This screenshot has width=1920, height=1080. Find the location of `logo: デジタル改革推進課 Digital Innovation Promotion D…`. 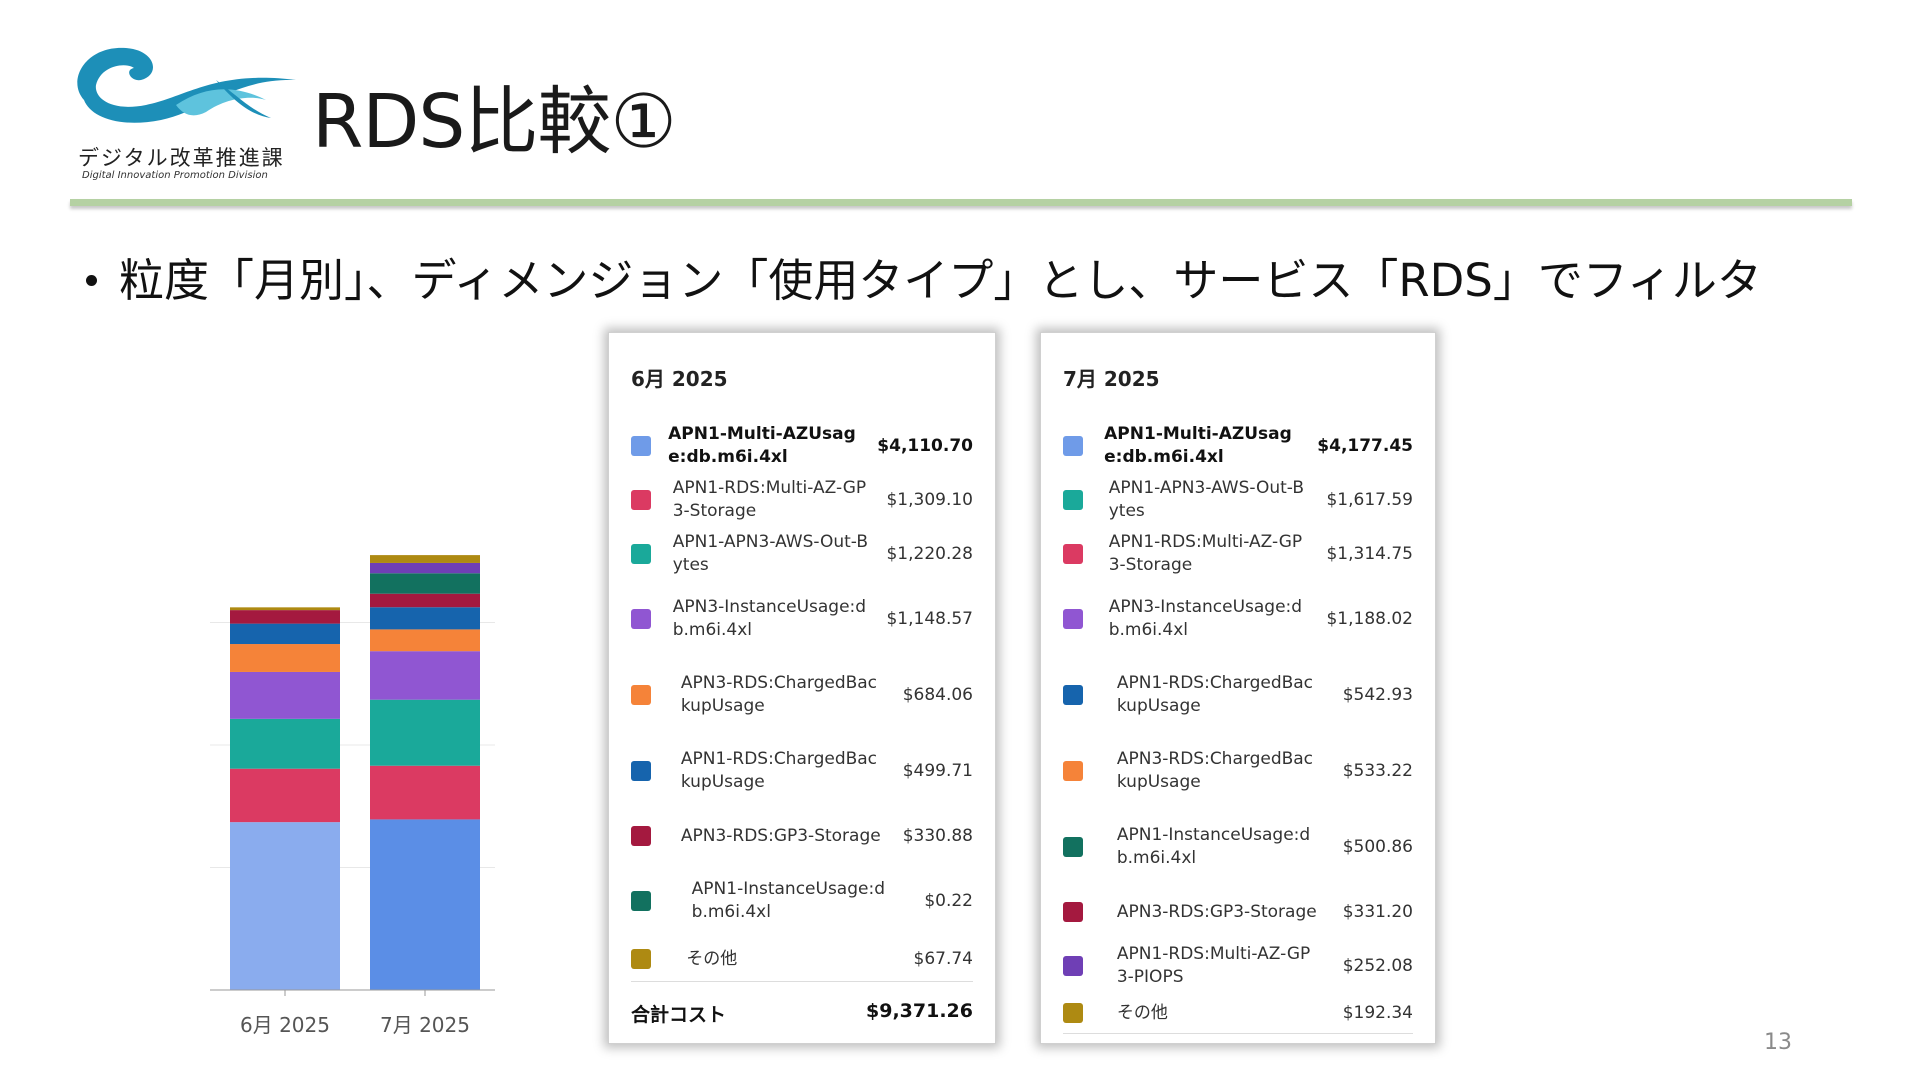

logo: デジタル改革推進課 Digital Innovation Promotion D… is located at coordinates (181, 115).